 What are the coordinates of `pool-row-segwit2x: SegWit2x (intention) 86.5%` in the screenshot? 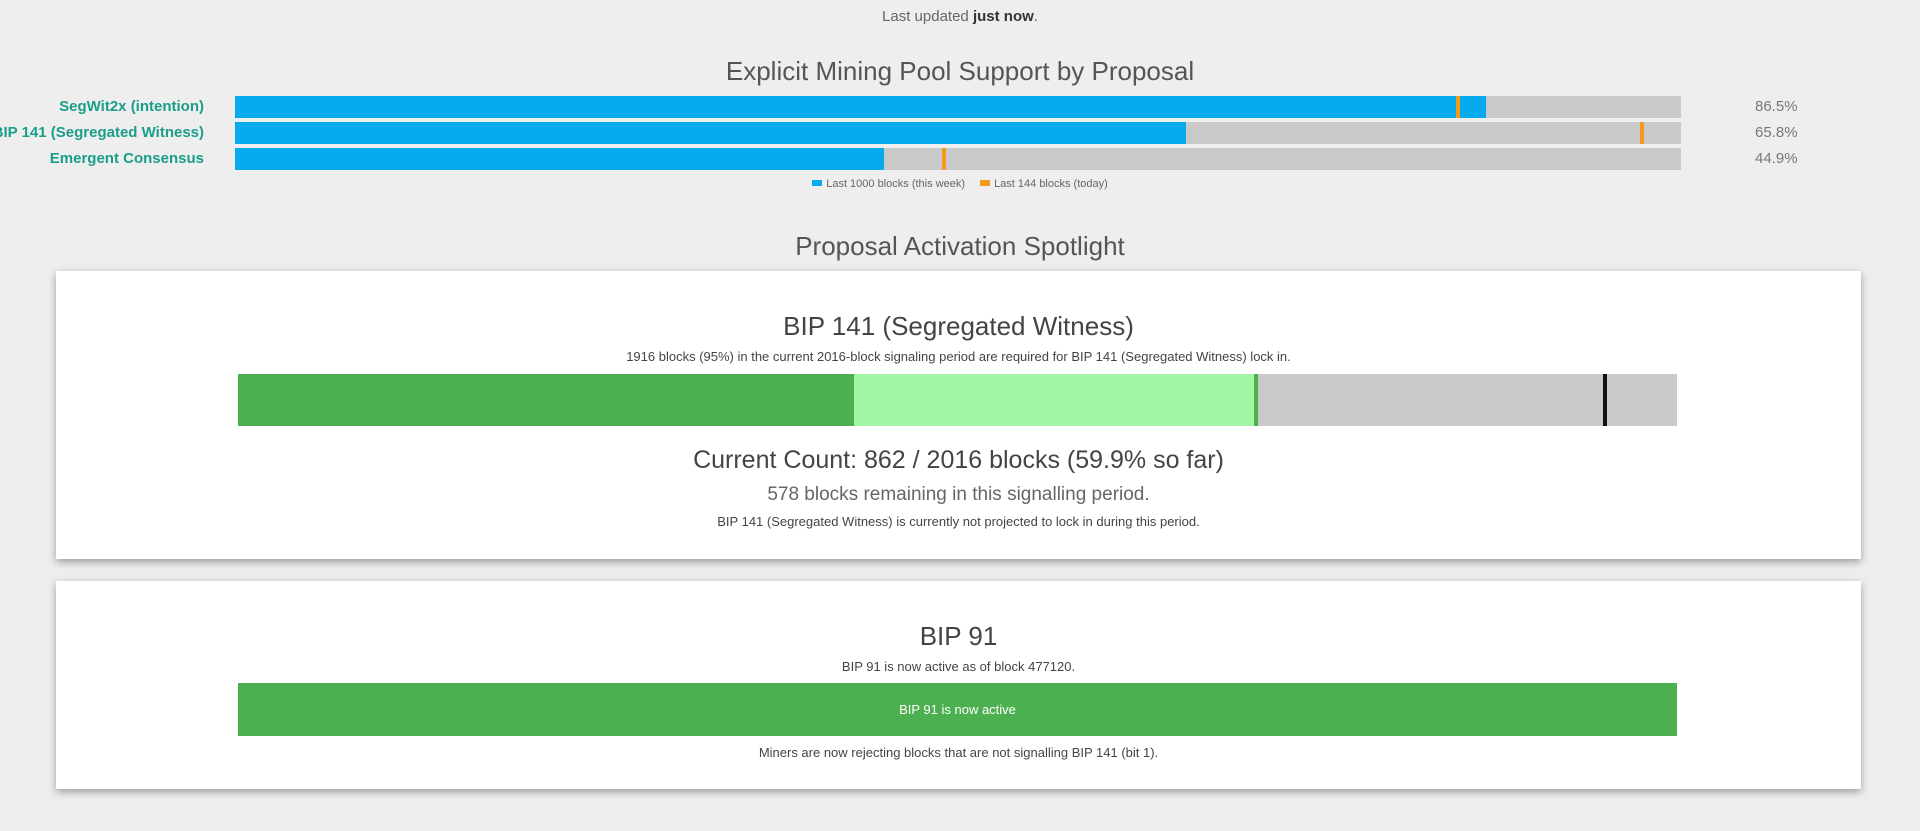 It's located at (960, 107).